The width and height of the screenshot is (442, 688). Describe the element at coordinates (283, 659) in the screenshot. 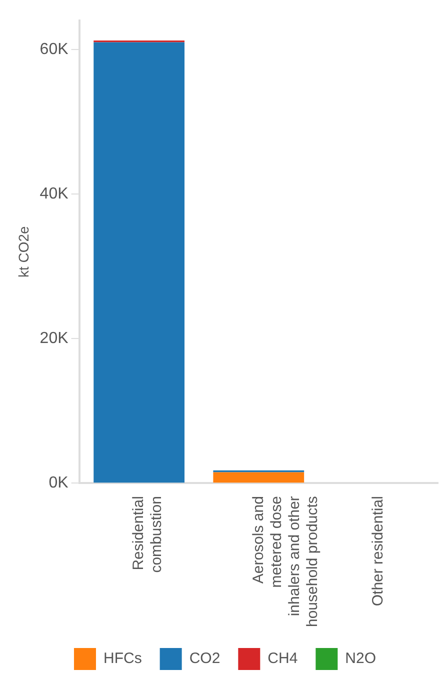

I see `legend-label: CH4` at that location.